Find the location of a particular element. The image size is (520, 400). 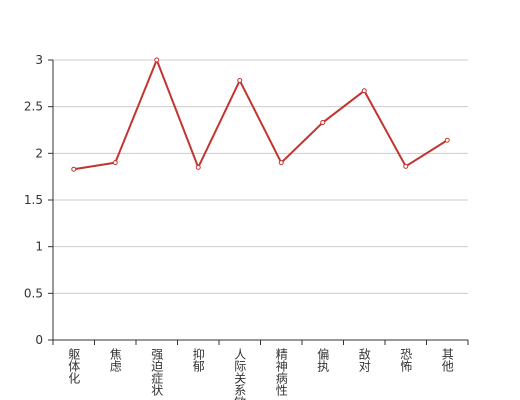

x-tick-label: 偏执 is located at coordinates (323, 360).